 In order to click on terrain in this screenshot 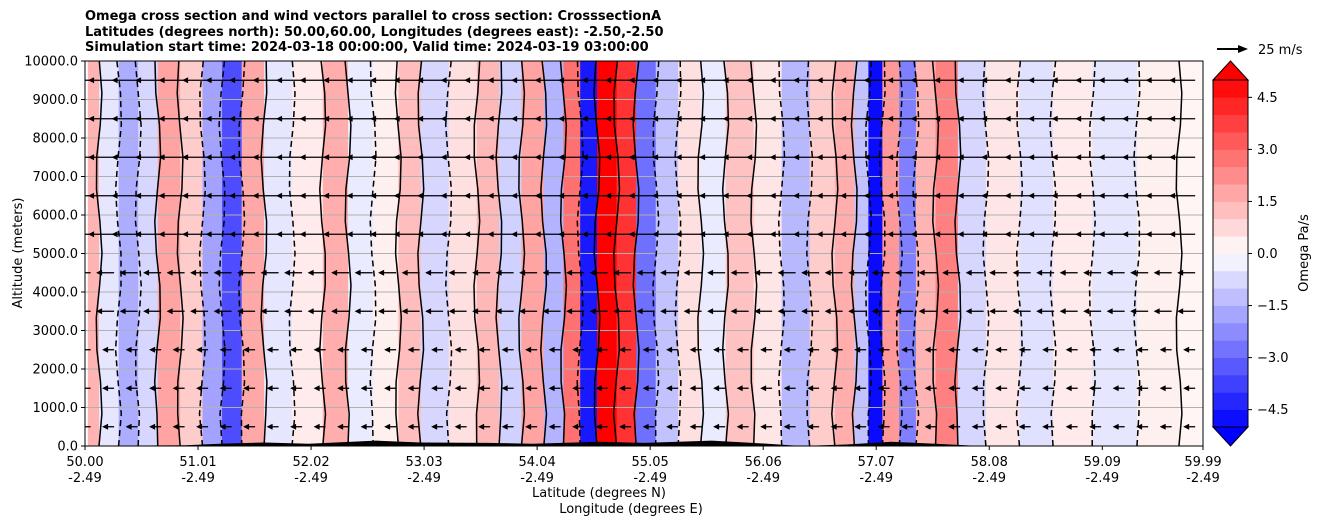, I will do `click(644, 443)`.